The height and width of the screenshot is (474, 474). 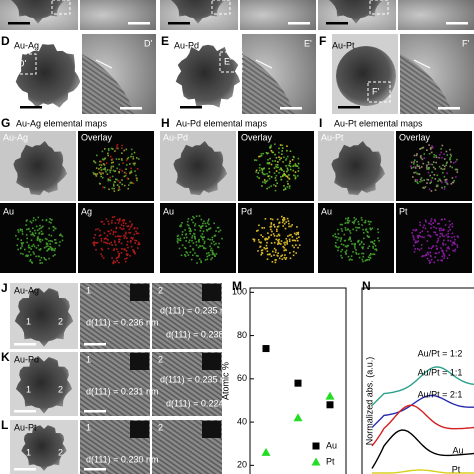 What do you see at coordinates (122, 322) in the screenshot?
I see `spacing-label: d(111) = 0.236 nm` at bounding box center [122, 322].